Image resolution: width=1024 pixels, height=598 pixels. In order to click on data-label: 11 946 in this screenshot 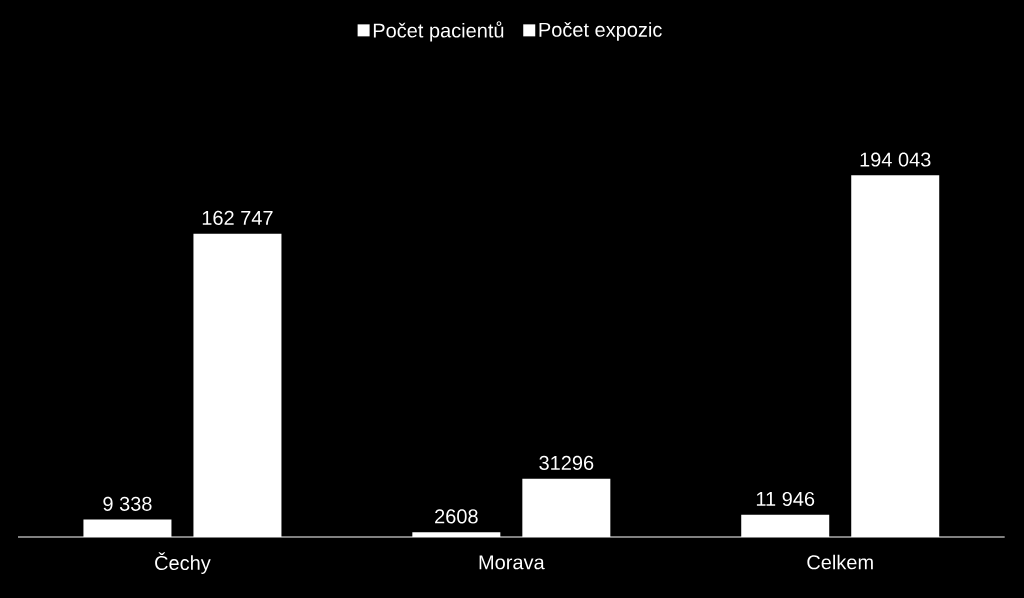, I will do `click(785, 499)`.